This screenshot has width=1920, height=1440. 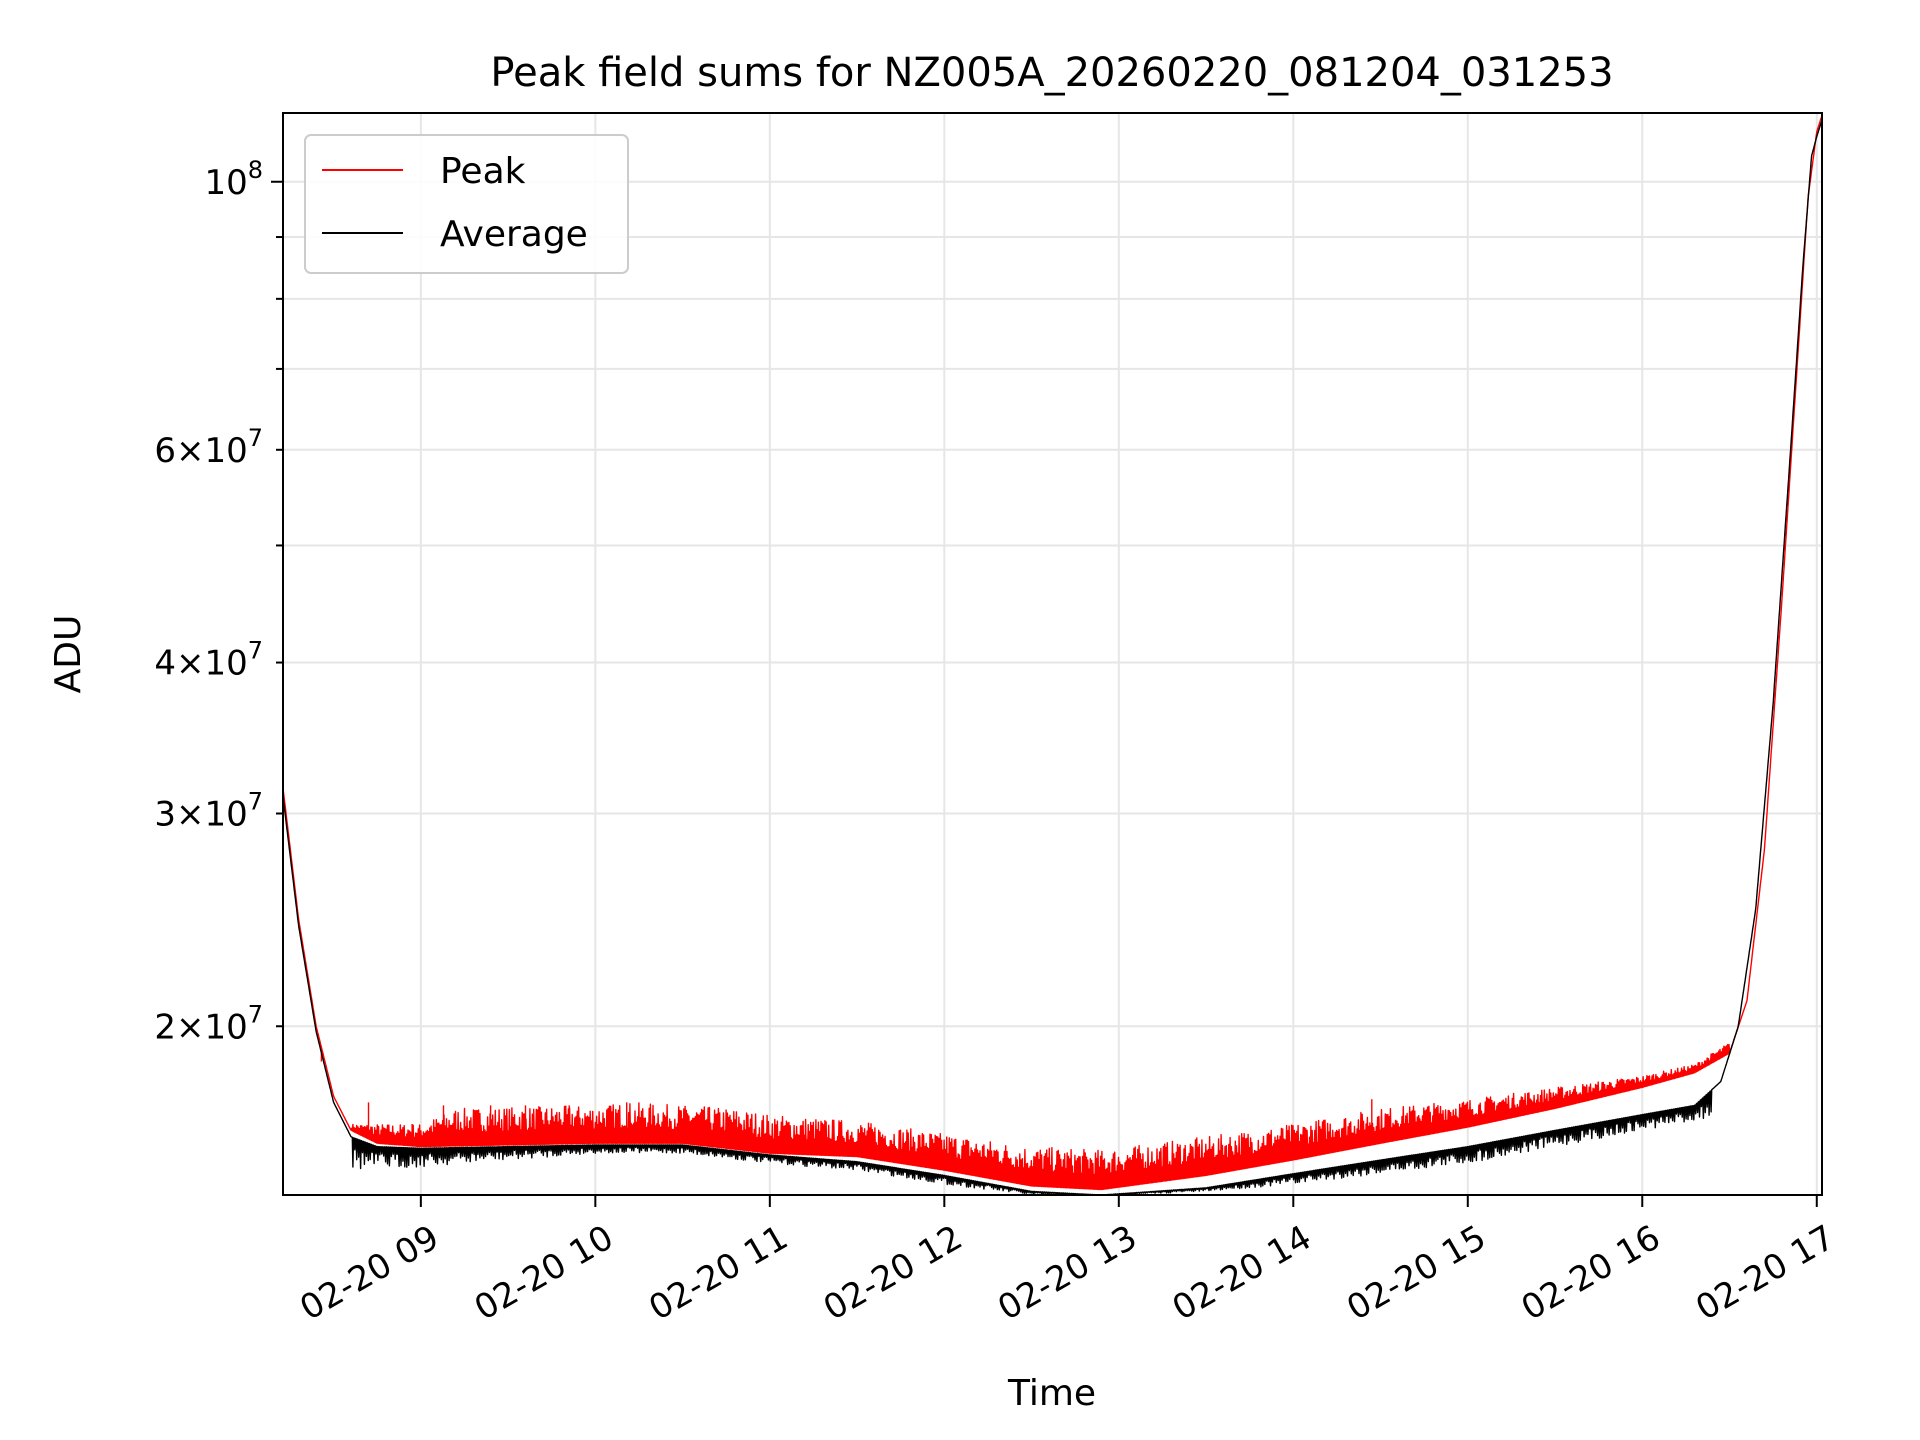 What do you see at coordinates (165, 815) in the screenshot?
I see `y-tick-mantissa: 3` at bounding box center [165, 815].